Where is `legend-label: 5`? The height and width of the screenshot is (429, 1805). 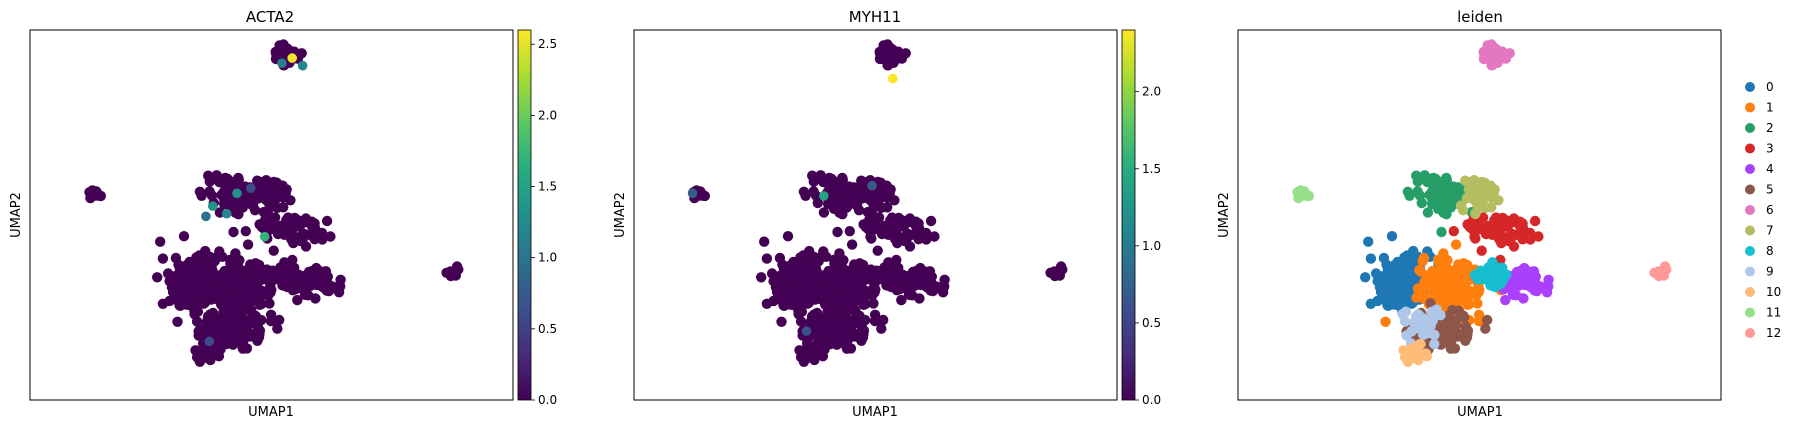 legend-label: 5 is located at coordinates (1770, 190).